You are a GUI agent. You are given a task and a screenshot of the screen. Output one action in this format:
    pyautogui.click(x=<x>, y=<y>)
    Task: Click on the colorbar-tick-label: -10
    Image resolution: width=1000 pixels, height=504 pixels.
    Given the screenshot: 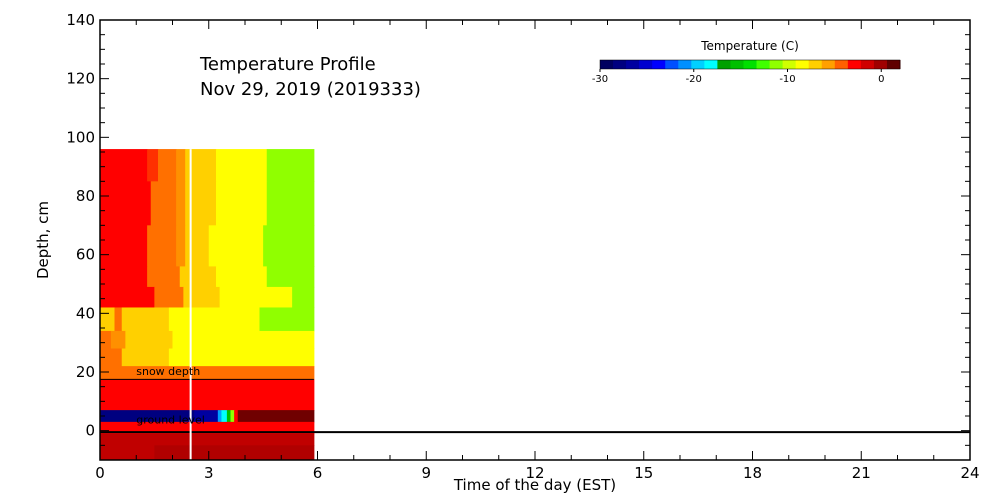 What is the action you would take?
    pyautogui.click(x=787, y=79)
    